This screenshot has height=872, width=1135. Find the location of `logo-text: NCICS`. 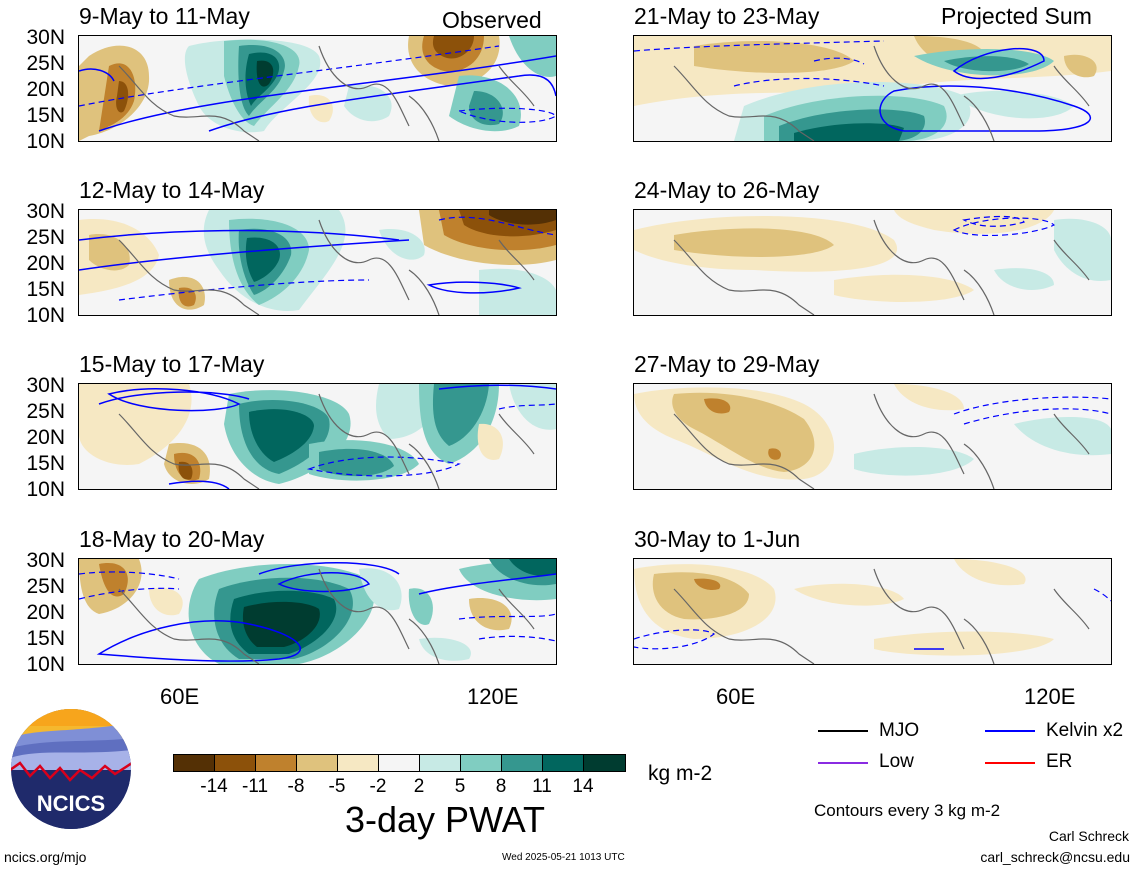

logo-text: NCICS is located at coordinates (71, 803).